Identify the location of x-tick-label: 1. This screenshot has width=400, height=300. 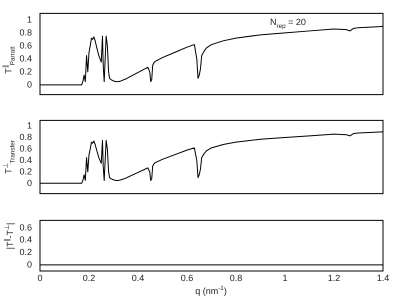
(285, 277).